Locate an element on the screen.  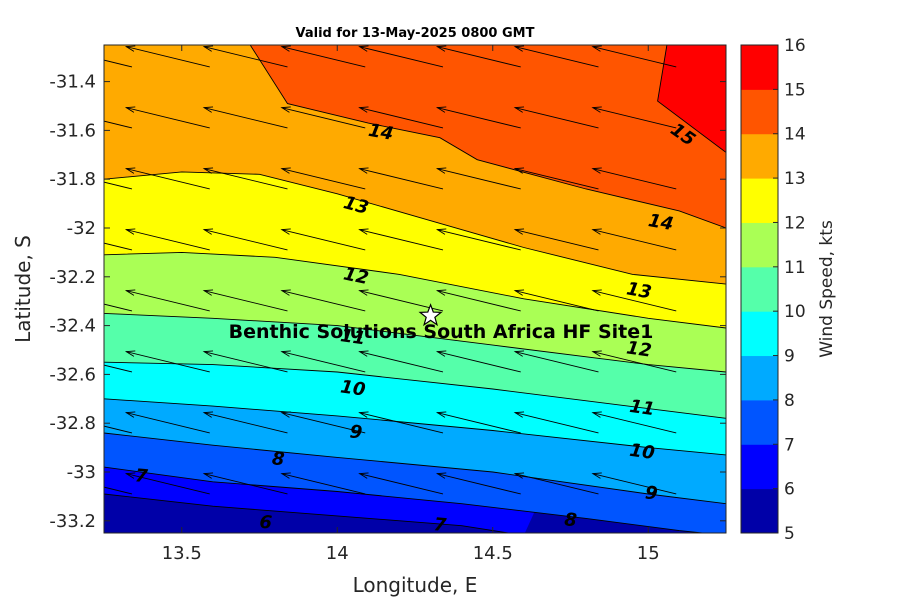
chart-title: Valid for 13-May-2025 0800 GMT is located at coordinates (415, 33).